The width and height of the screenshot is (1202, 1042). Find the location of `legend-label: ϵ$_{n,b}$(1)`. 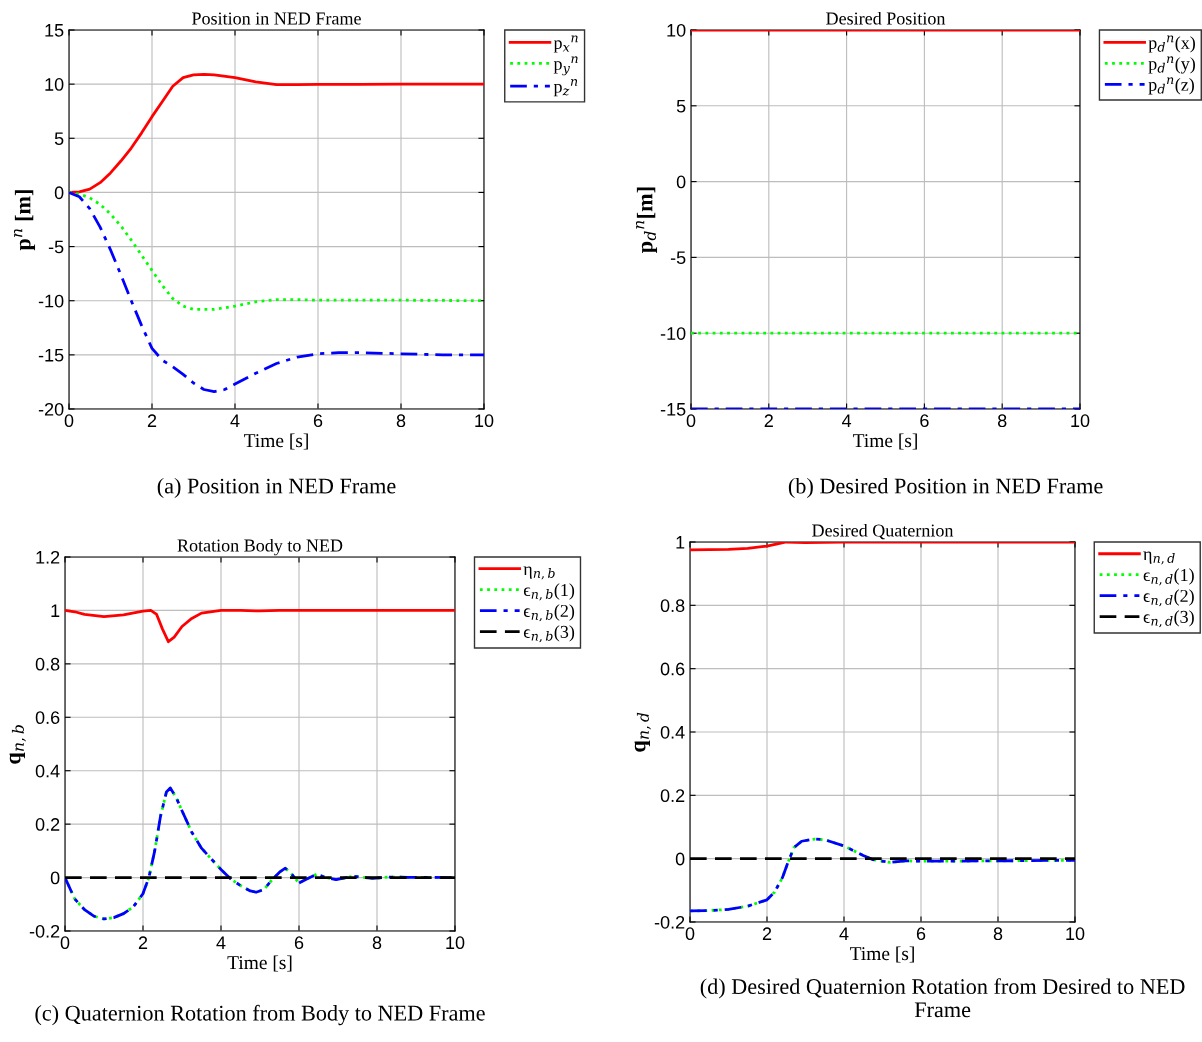

legend-label: ϵ$_{n,b}$(1) is located at coordinates (549, 592).